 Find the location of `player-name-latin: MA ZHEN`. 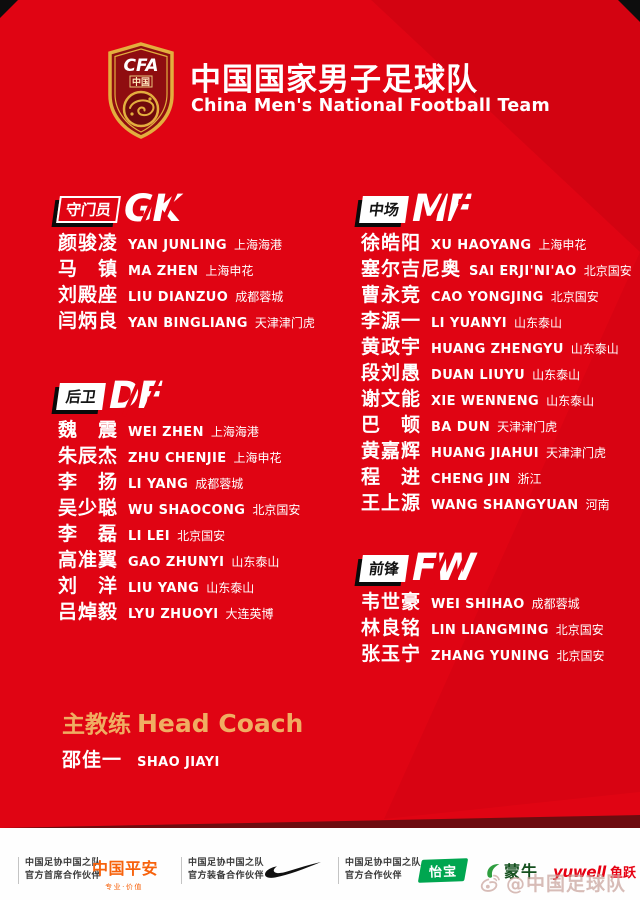

player-name-latin: MA ZHEN is located at coordinates (163, 271).